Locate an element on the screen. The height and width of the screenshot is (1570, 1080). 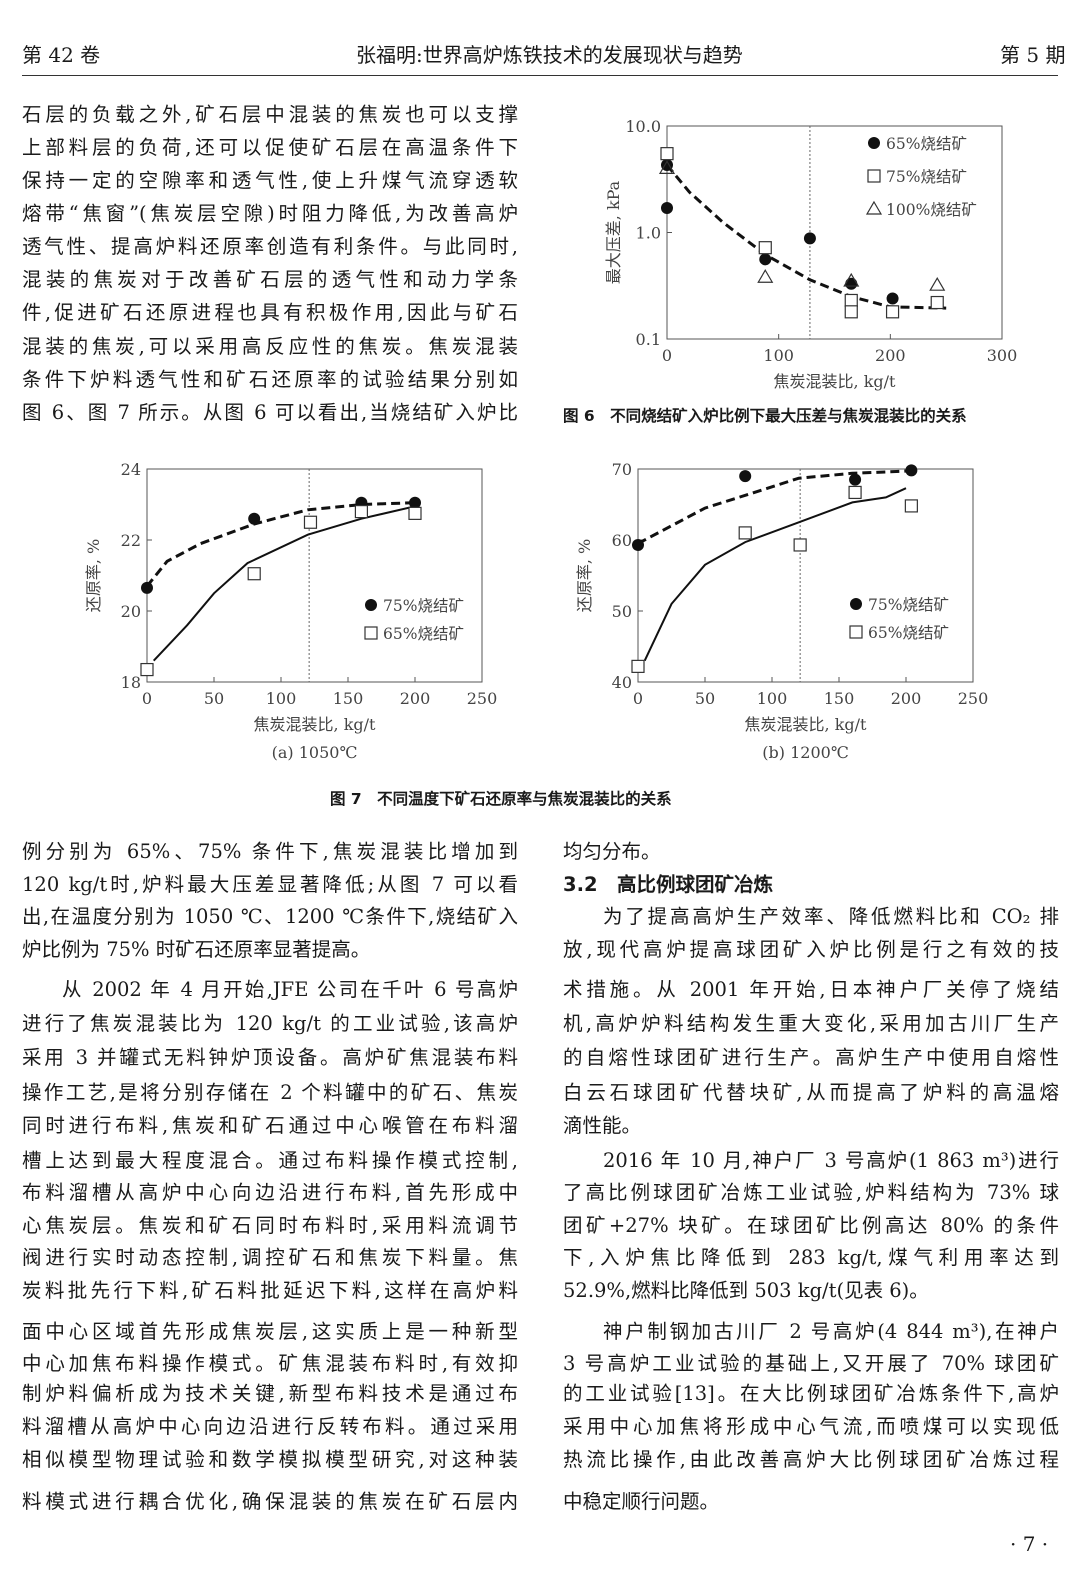
text-line: 制炉料偏析成为技术关键,新型布料技术是通过布 is located at coordinates (270, 1393).